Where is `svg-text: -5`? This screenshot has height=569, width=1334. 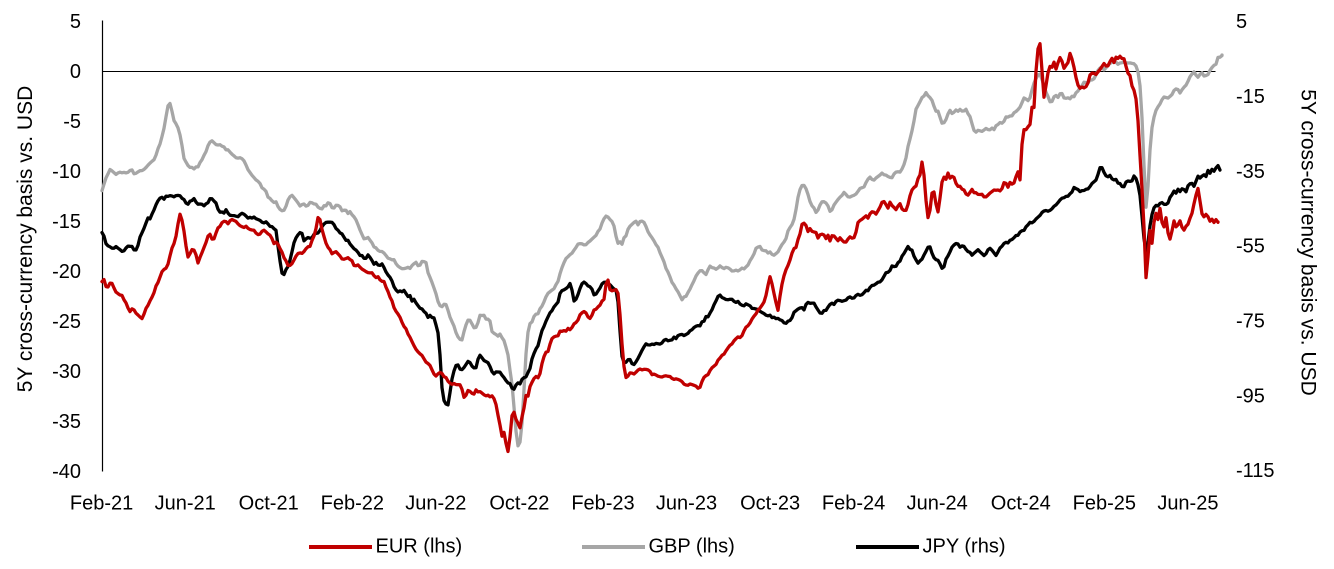 svg-text: -5 is located at coordinates (72, 122).